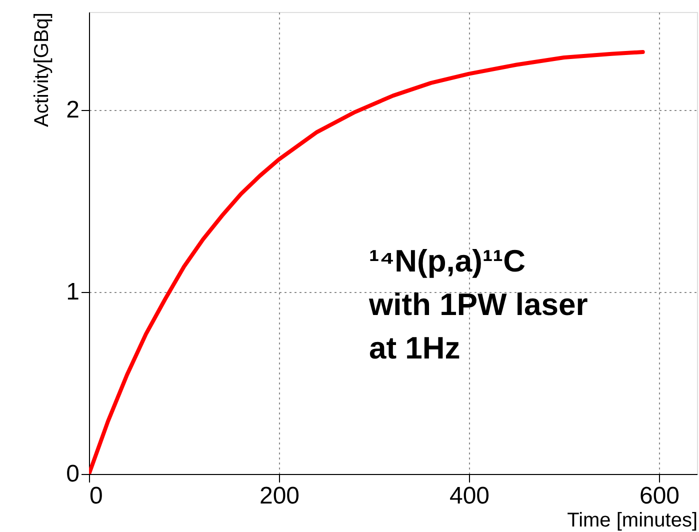 The width and height of the screenshot is (699, 532). Describe the element at coordinates (73, 110) in the screenshot. I see `y-tick-label: 2` at that location.